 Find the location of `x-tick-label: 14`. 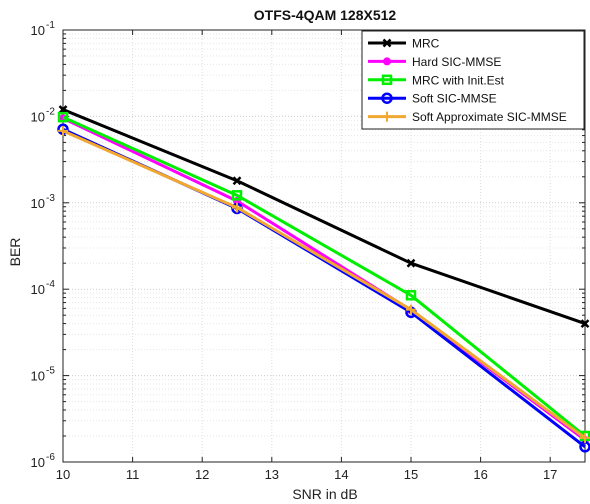

x-tick-label: 14 is located at coordinates (341, 474).